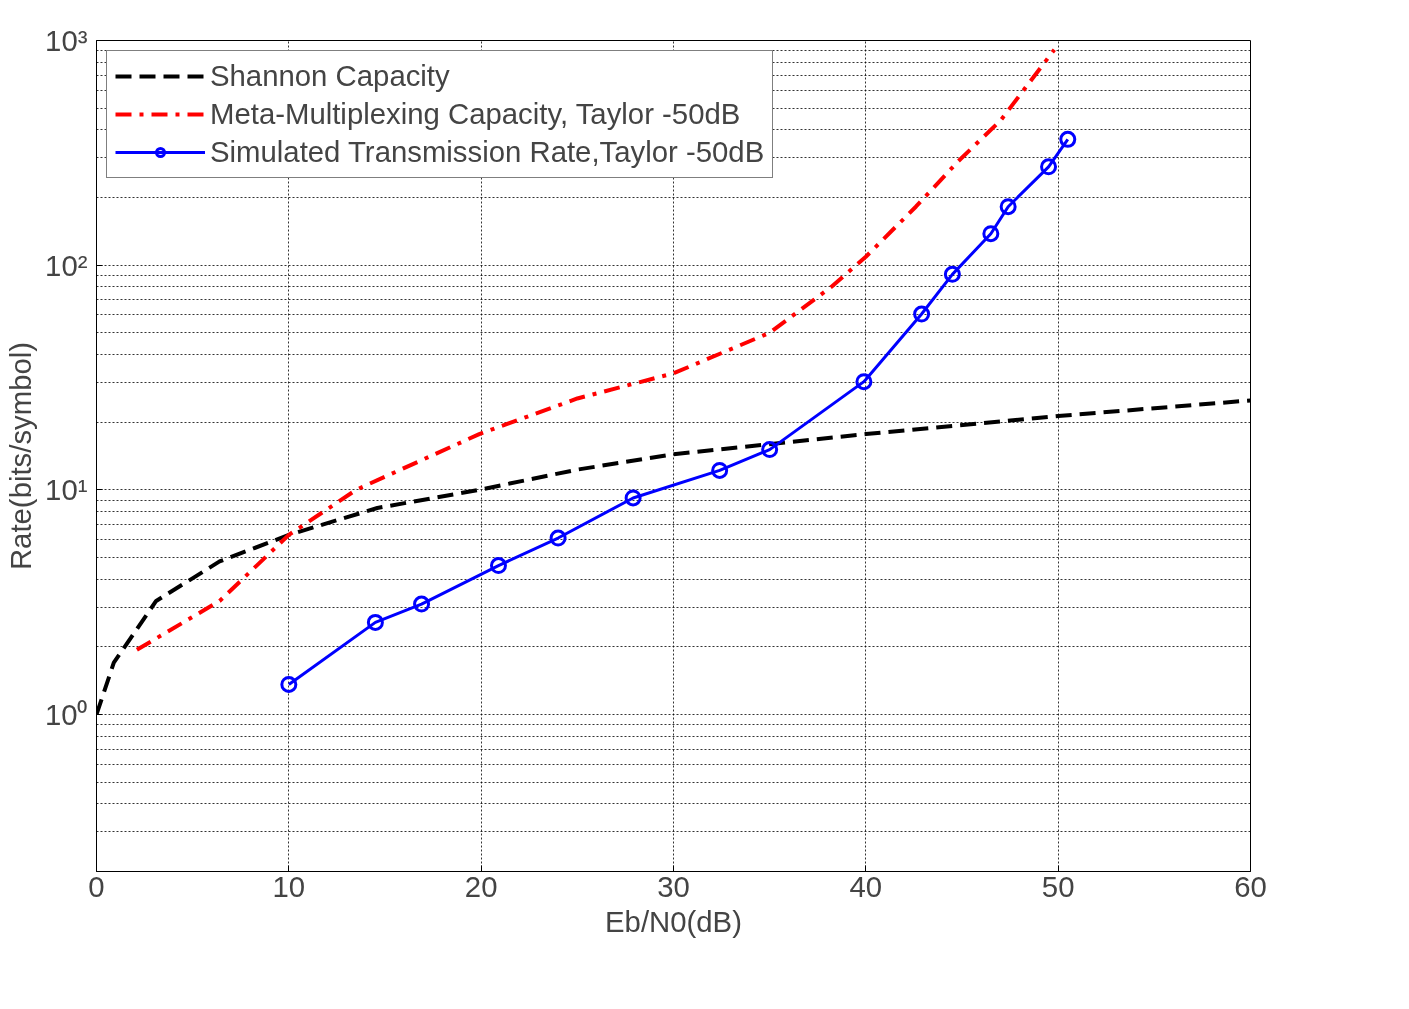 This screenshot has width=1409, height=1009. What do you see at coordinates (1250, 886) in the screenshot?
I see `x-tick-label: 60` at bounding box center [1250, 886].